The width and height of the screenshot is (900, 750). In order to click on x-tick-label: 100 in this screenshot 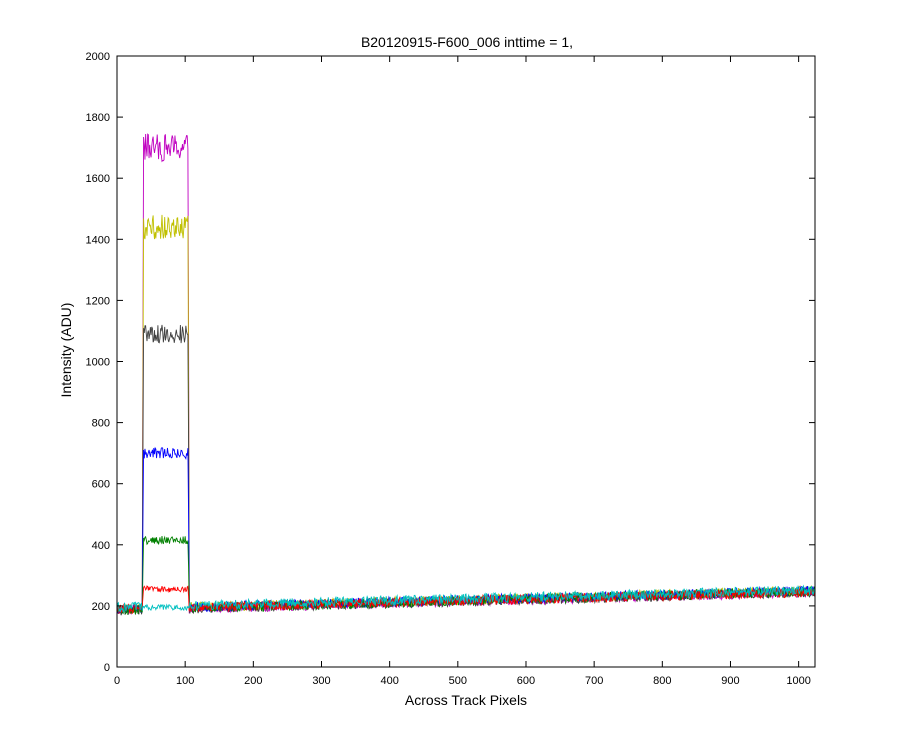, I will do `click(185, 681)`.